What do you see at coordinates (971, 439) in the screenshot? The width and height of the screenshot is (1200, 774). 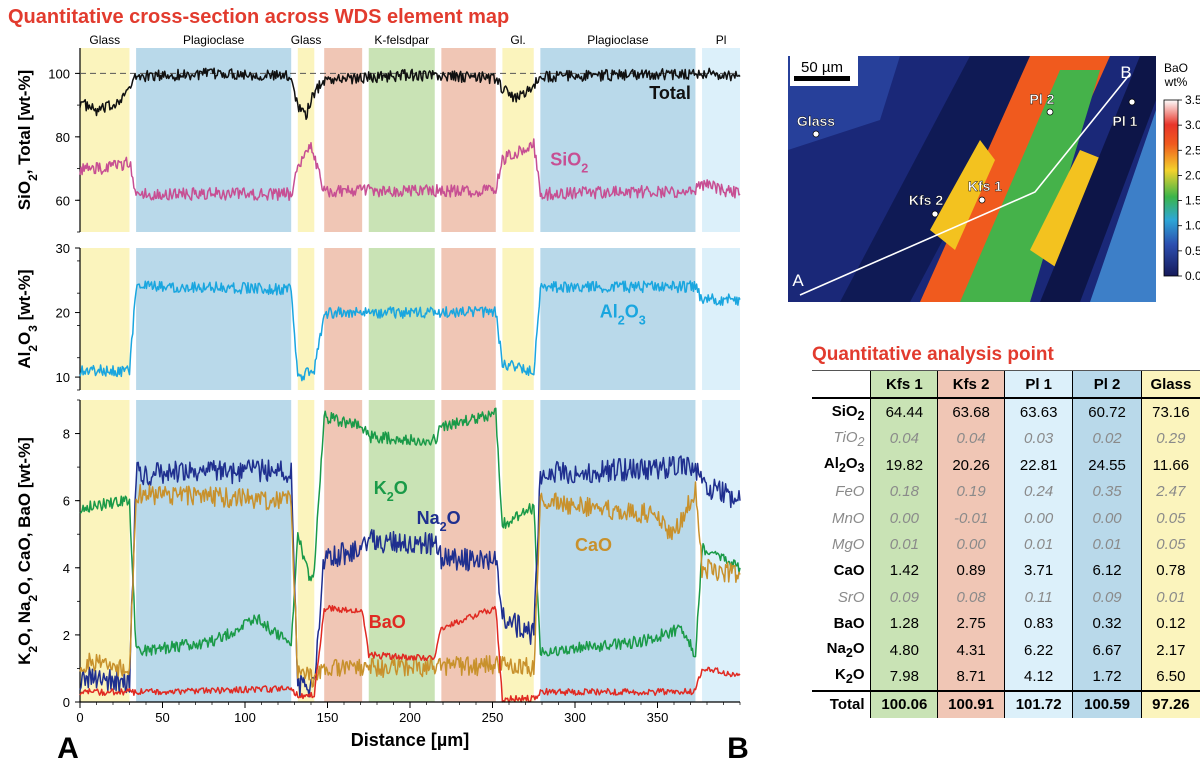 I see `table-cell: 0.04` at bounding box center [971, 439].